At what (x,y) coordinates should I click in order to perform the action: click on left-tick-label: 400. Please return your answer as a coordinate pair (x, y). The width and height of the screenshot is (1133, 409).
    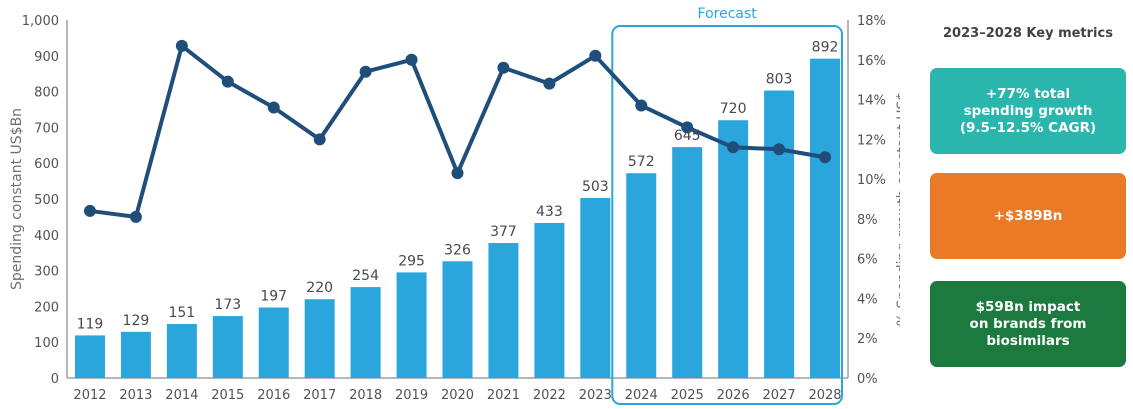
    Looking at the image, I should click on (46, 236).